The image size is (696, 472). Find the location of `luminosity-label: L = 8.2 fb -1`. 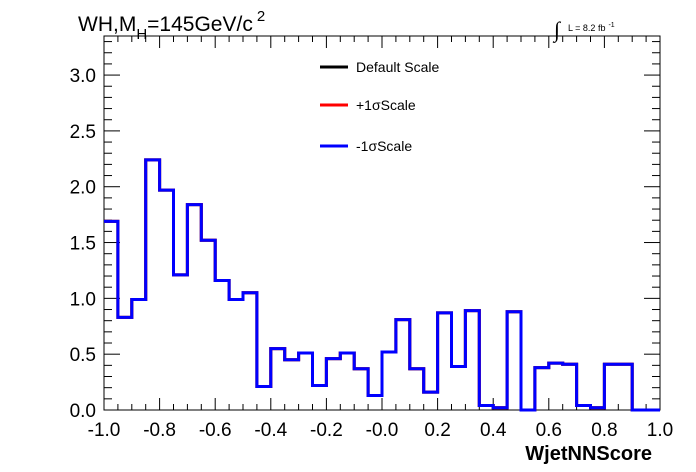

luminosity-label: L = 8.2 fb -1 is located at coordinates (591, 27).